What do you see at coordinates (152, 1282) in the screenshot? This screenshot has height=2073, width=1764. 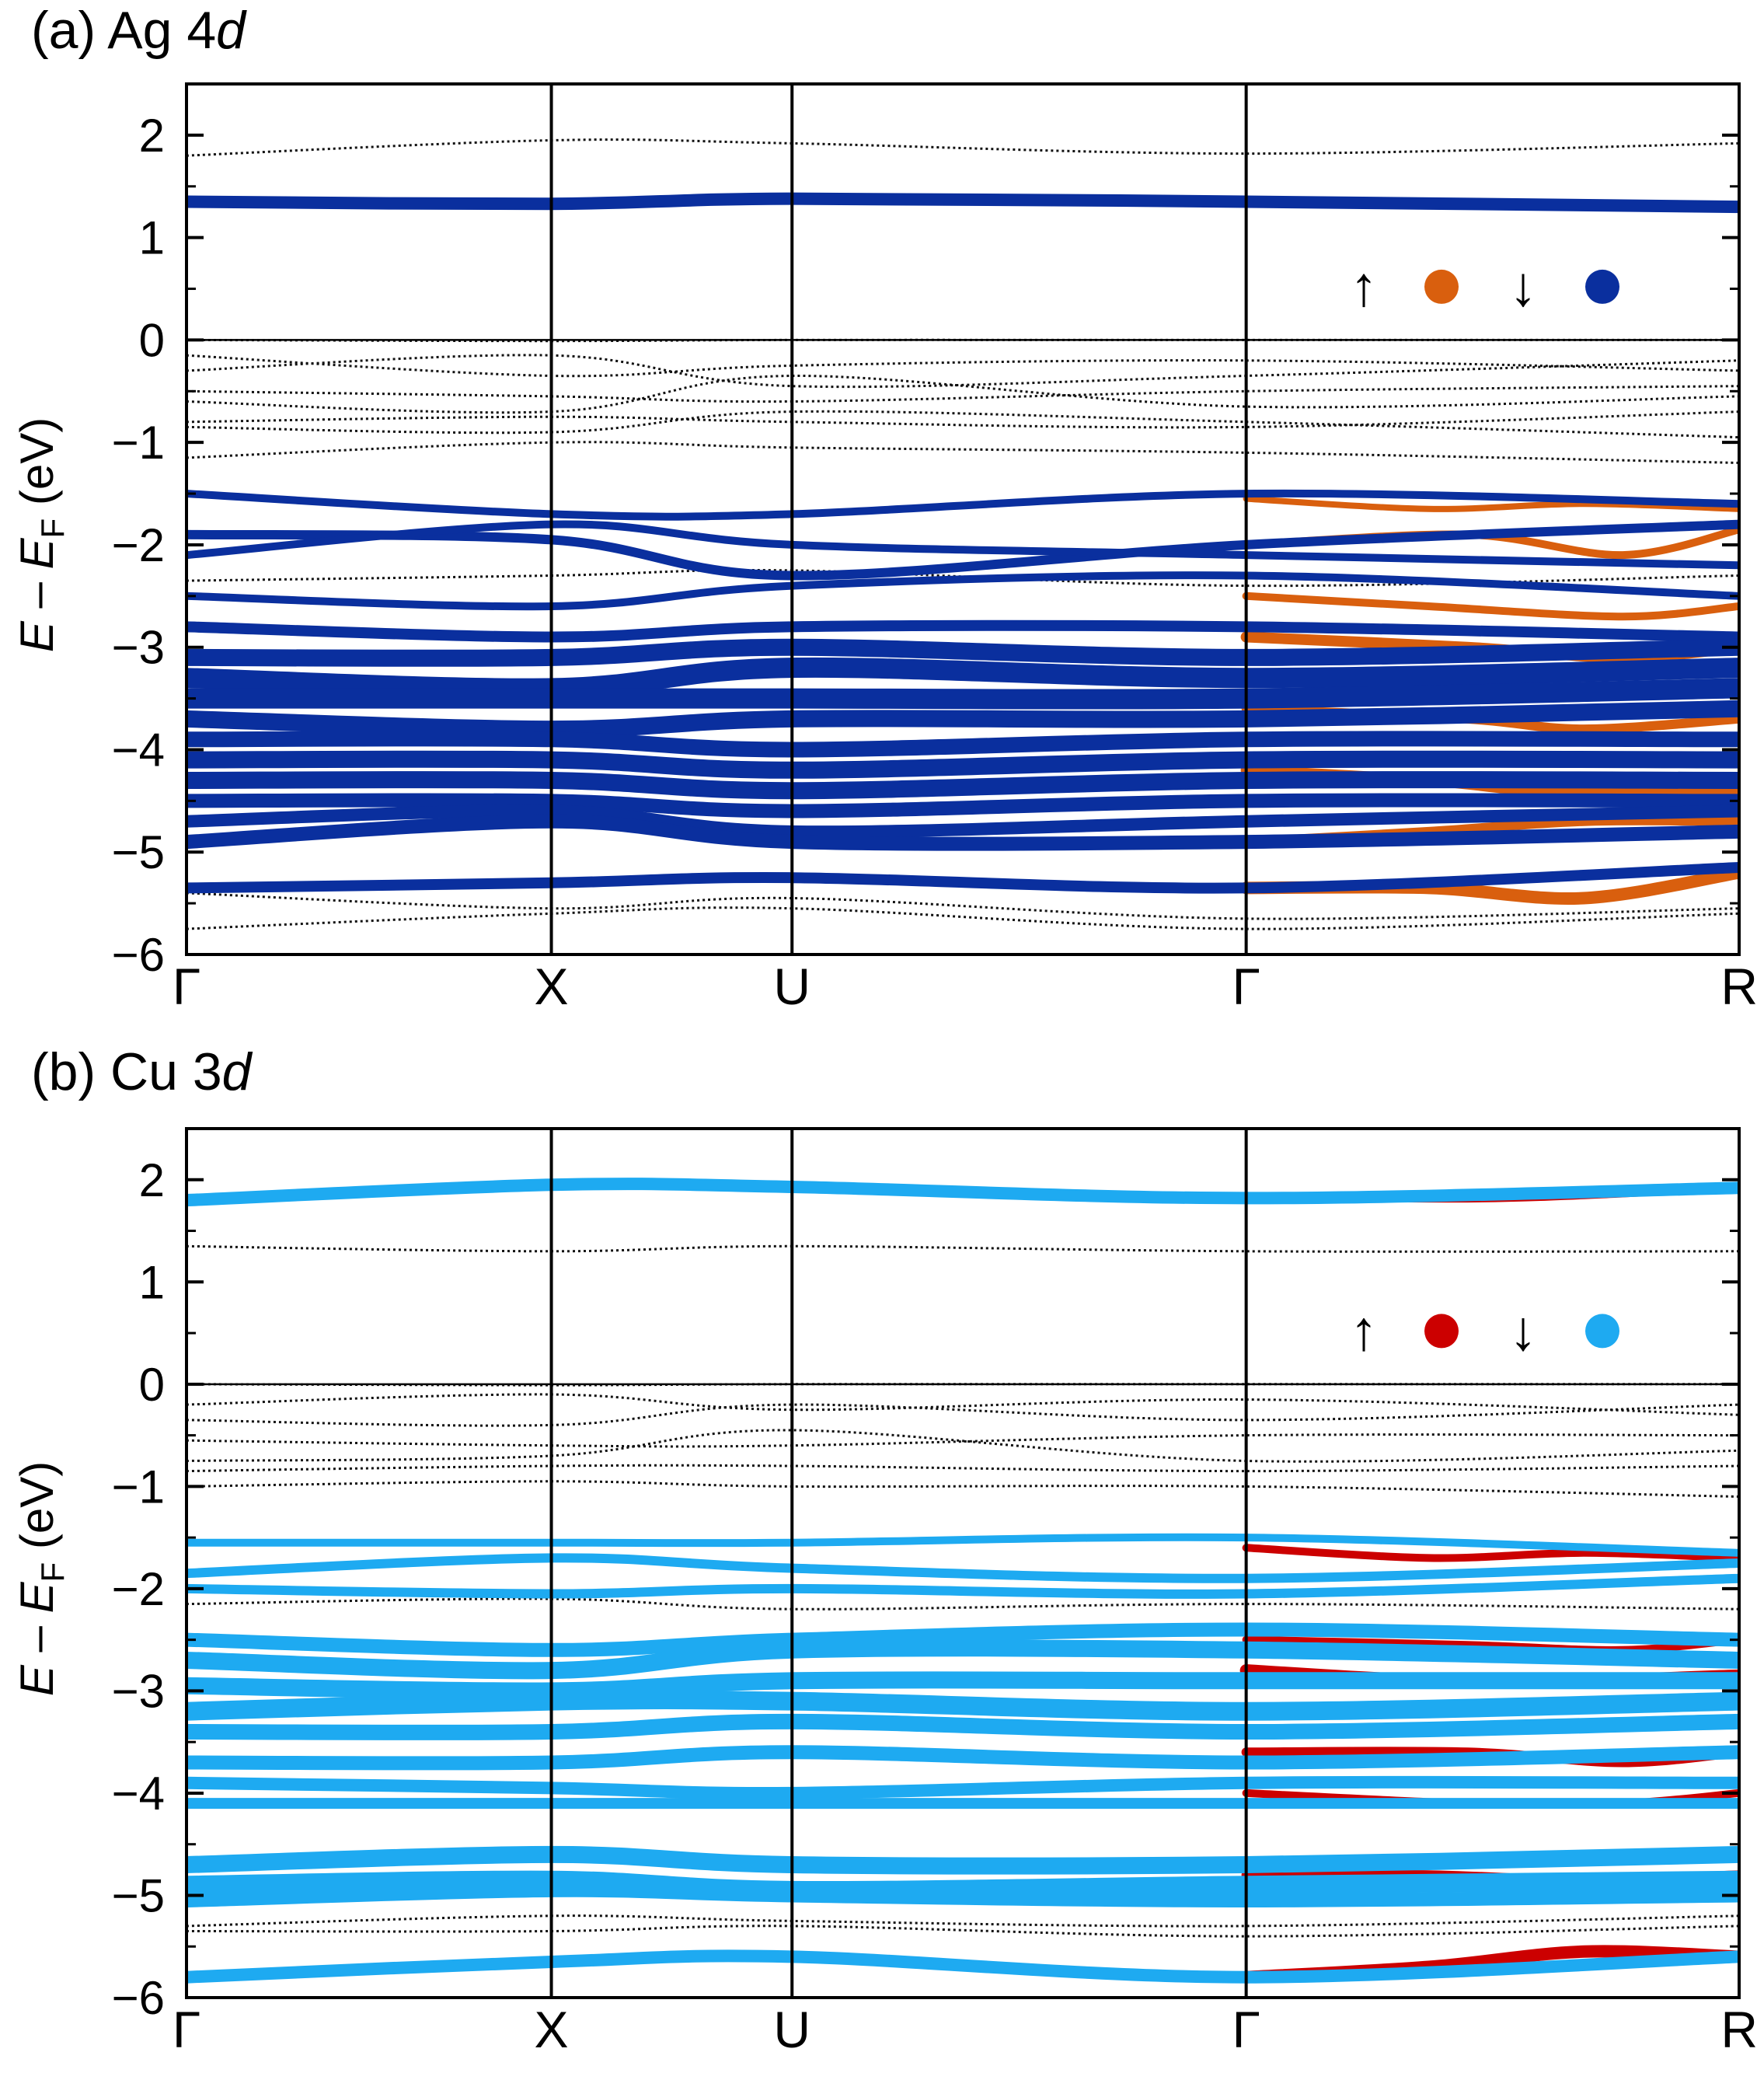 I see `y-tick-label: 1` at bounding box center [152, 1282].